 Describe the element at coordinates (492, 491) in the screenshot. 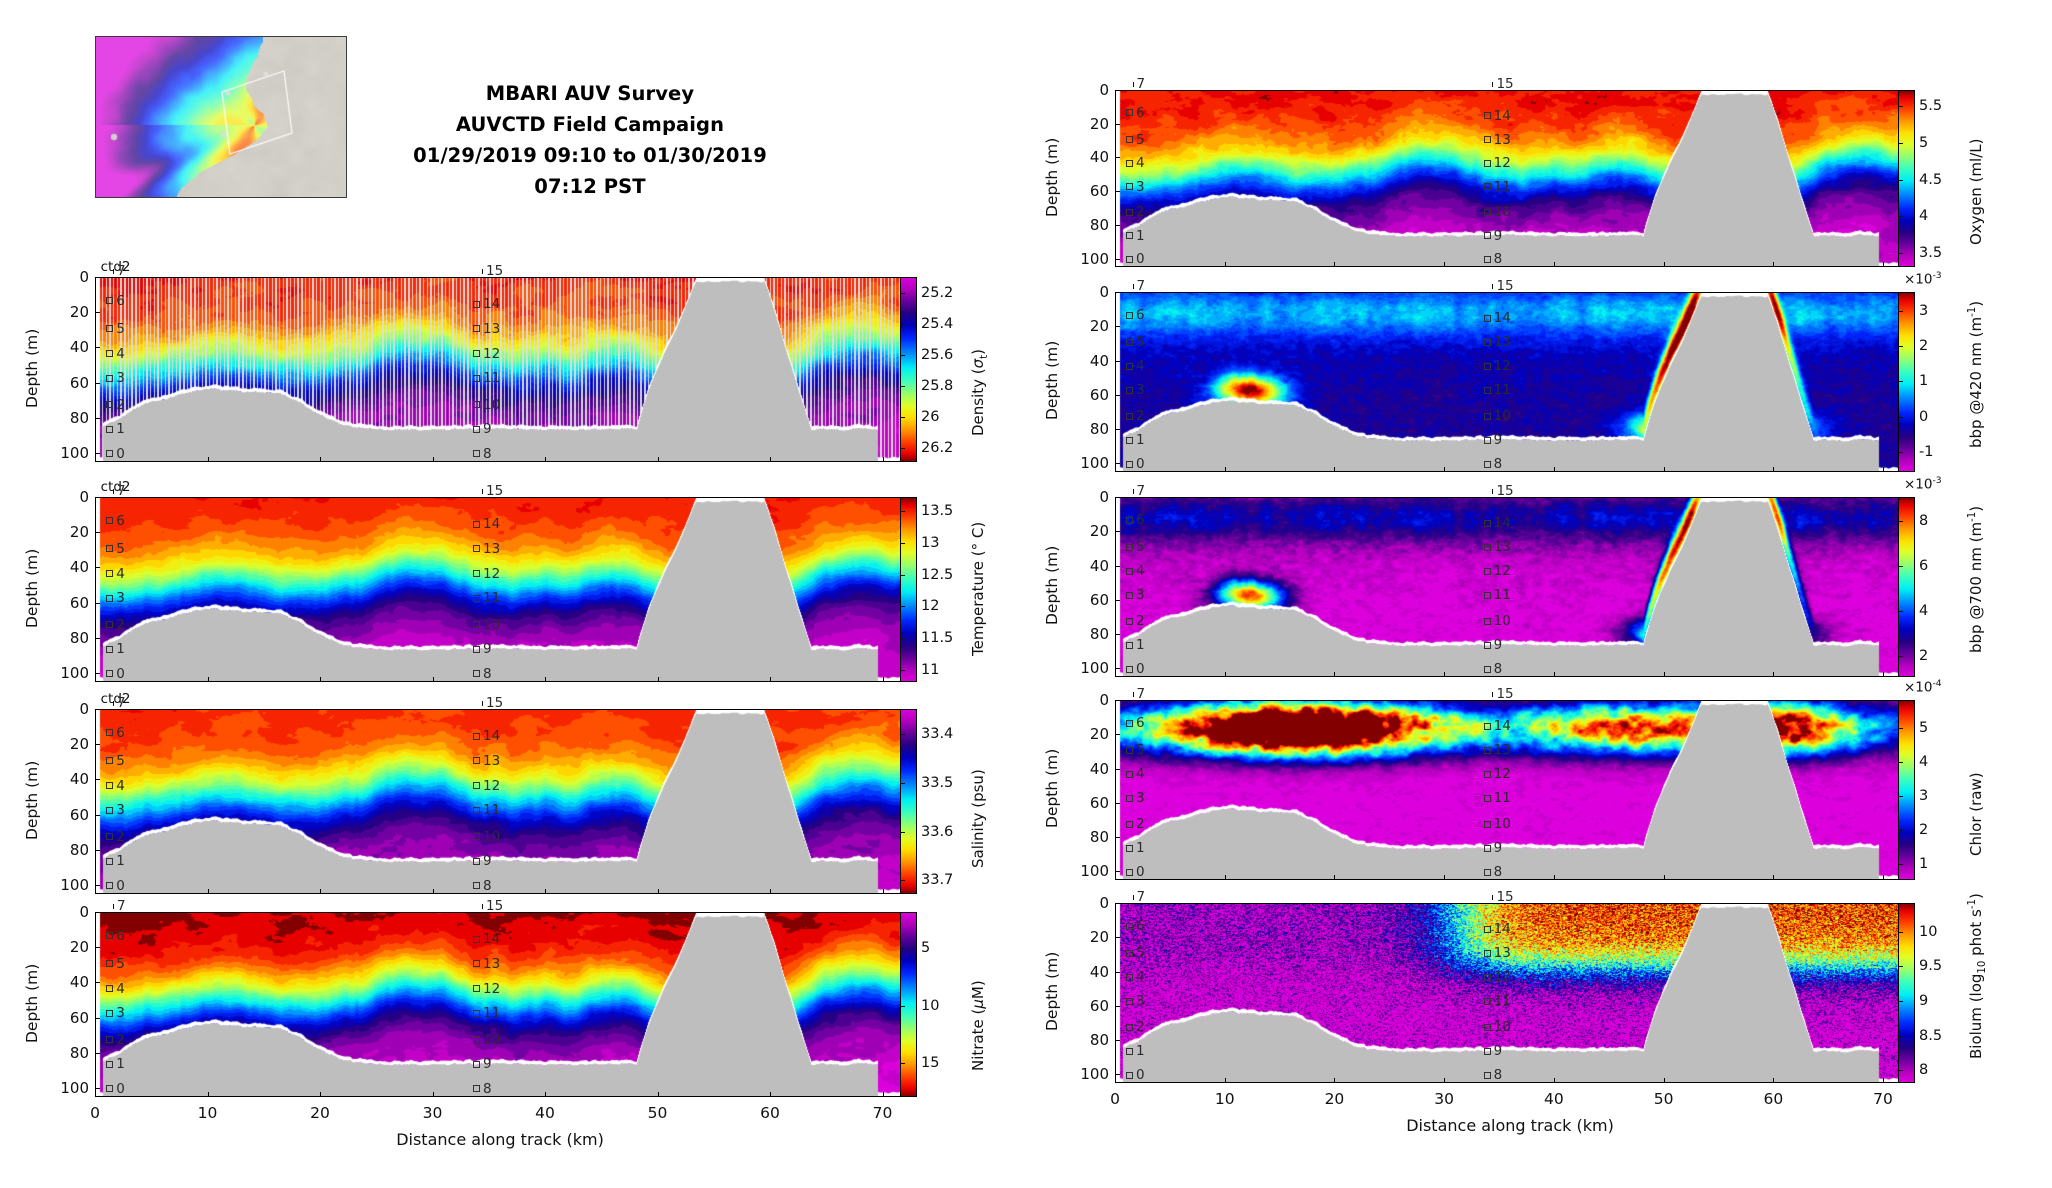

I see `station-marker-temperature-15: 15` at that location.